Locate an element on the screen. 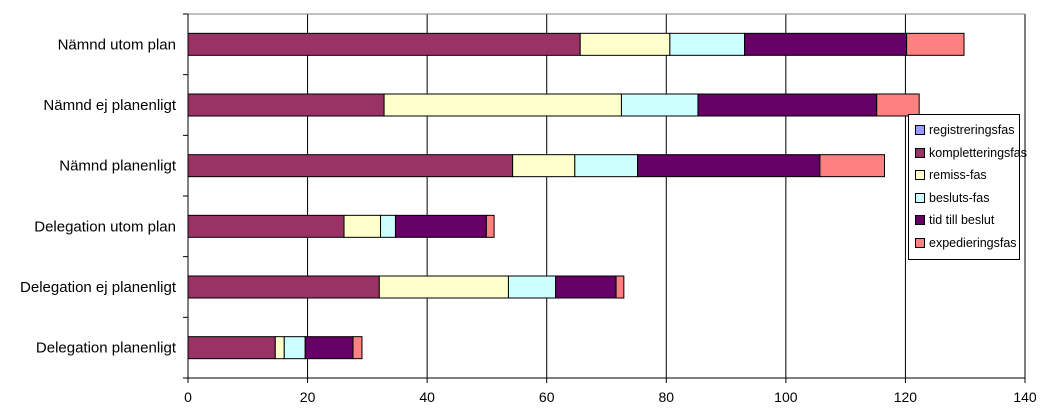 This screenshot has width=1049, height=418. category-label: Delegation utom plan is located at coordinates (105, 226).